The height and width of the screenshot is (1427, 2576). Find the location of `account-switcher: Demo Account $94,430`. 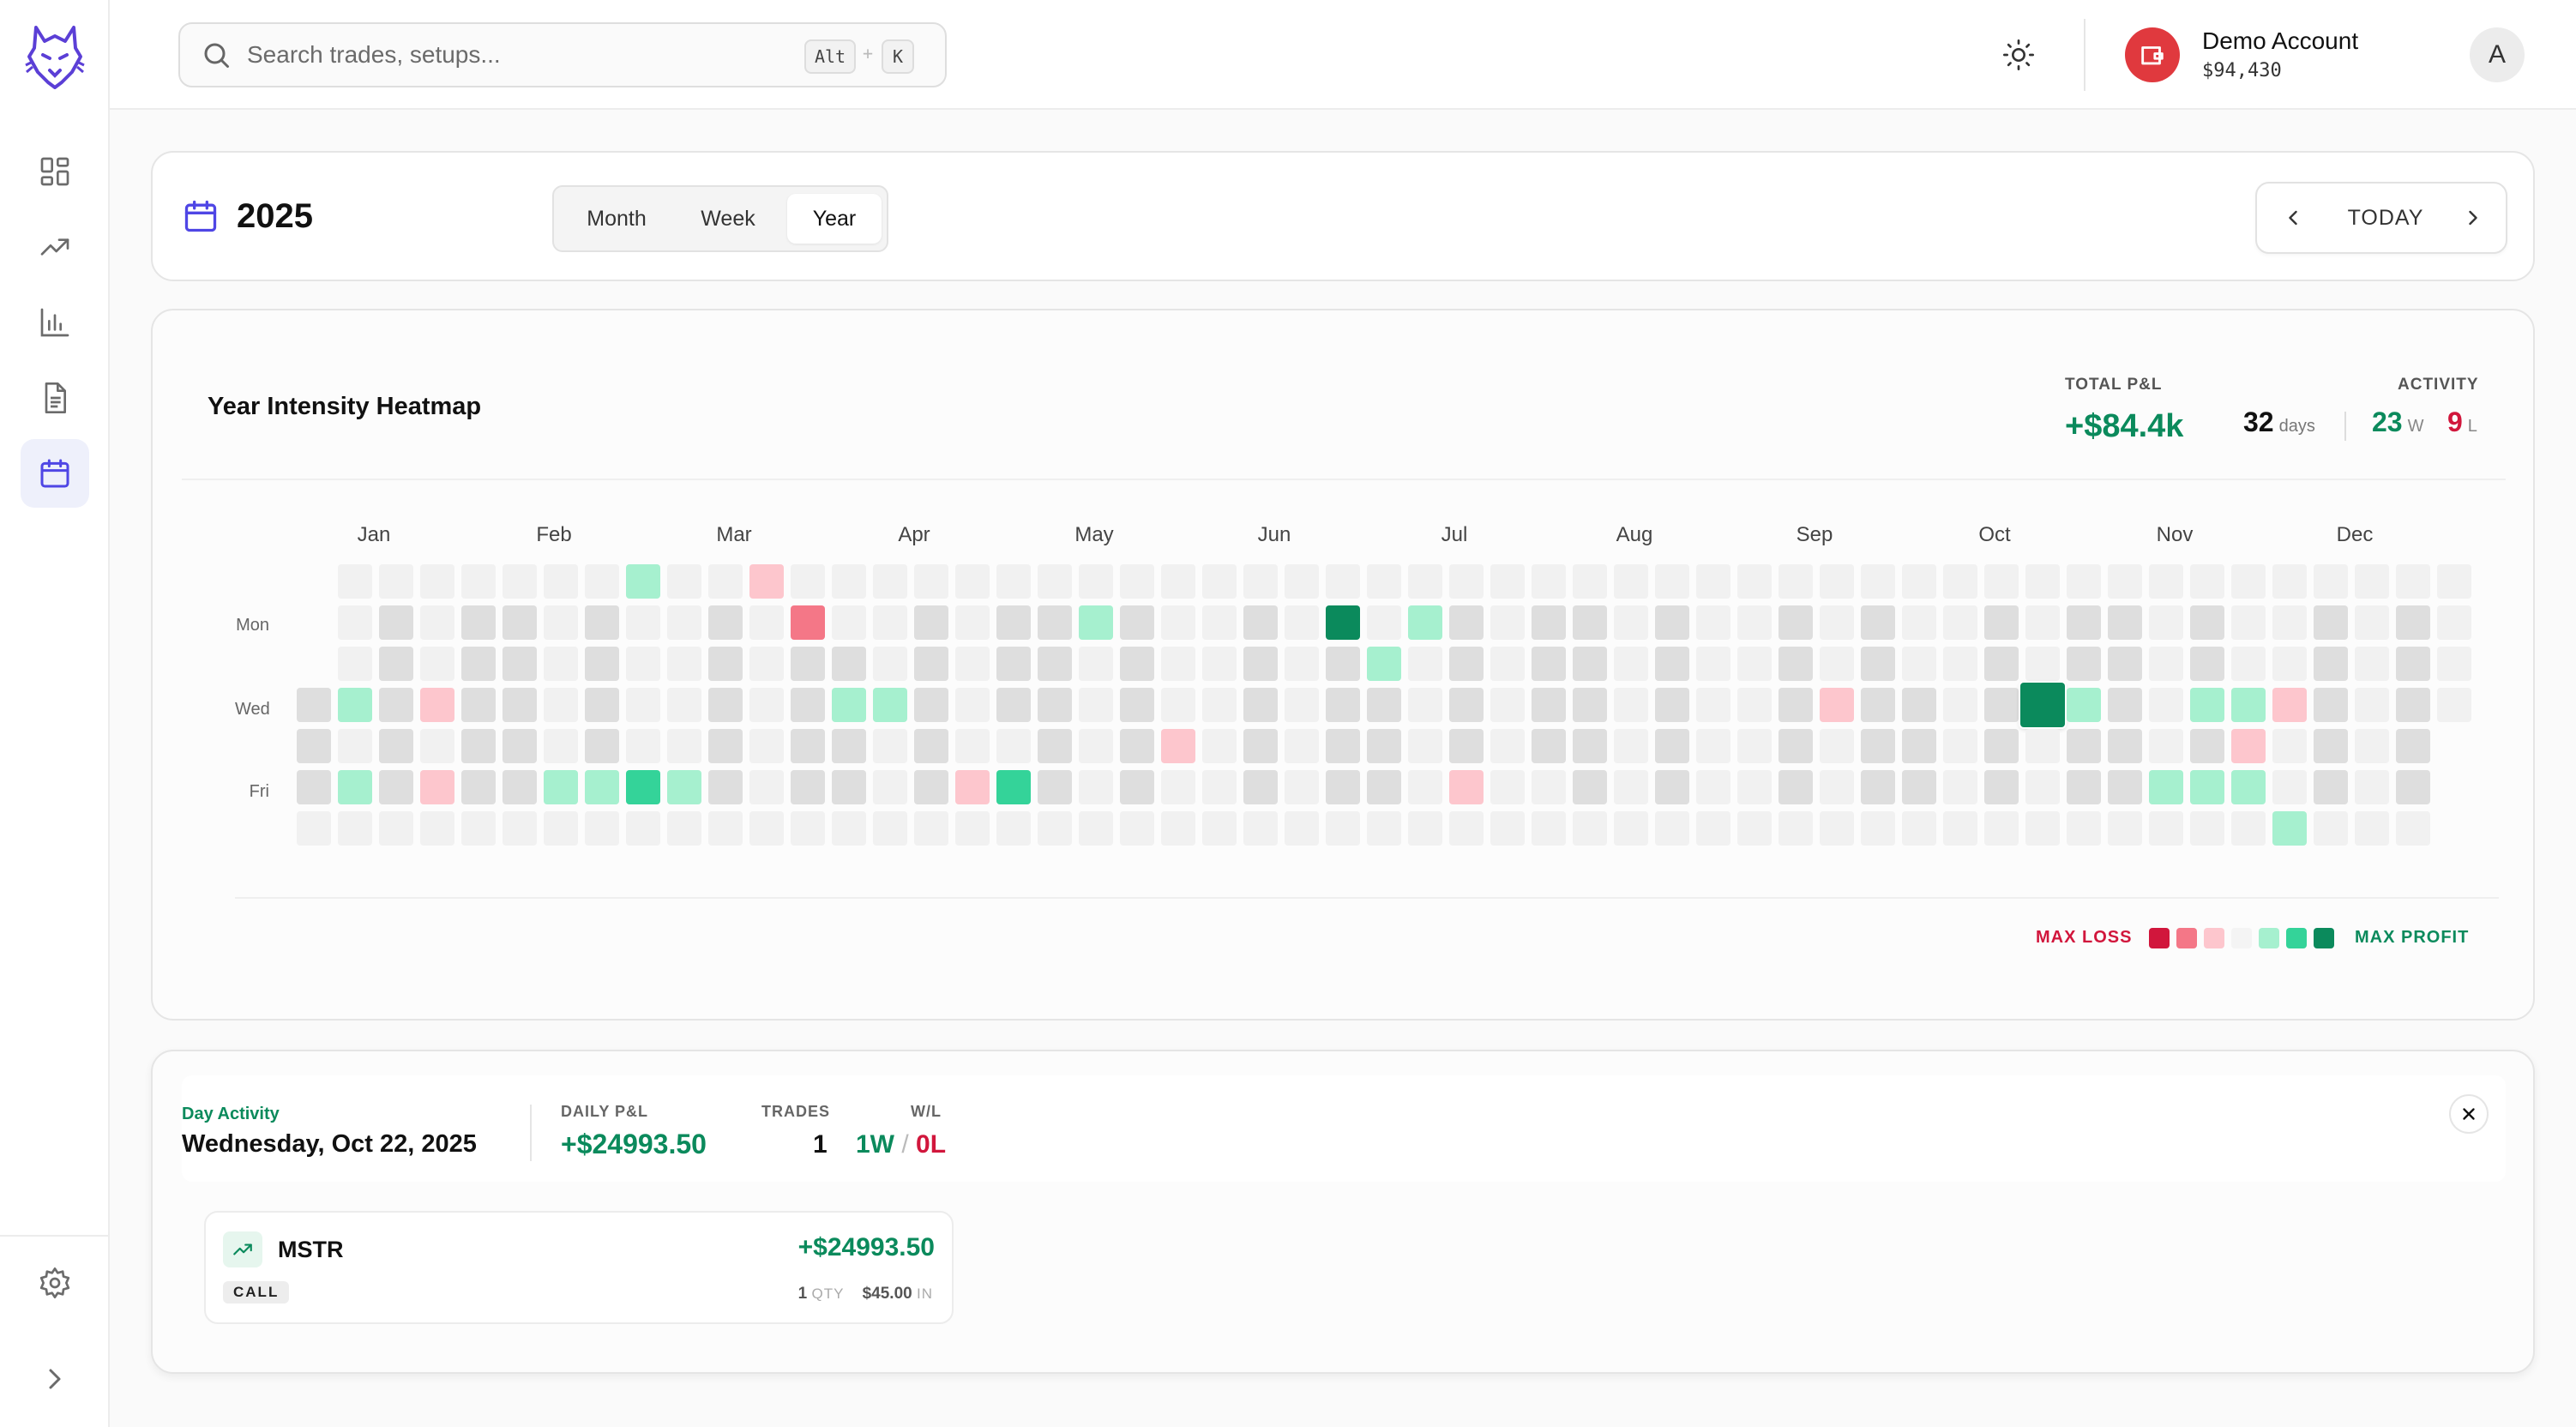

account-switcher: Demo Account $94,430 is located at coordinates (2322, 55).